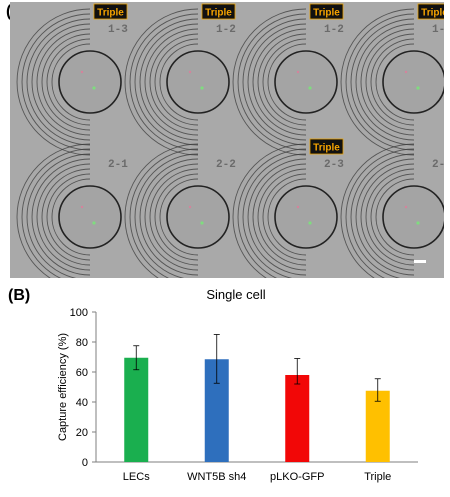  What do you see at coordinates (392, 79) in the screenshot?
I see `capture-well: 1-4 Triple` at bounding box center [392, 79].